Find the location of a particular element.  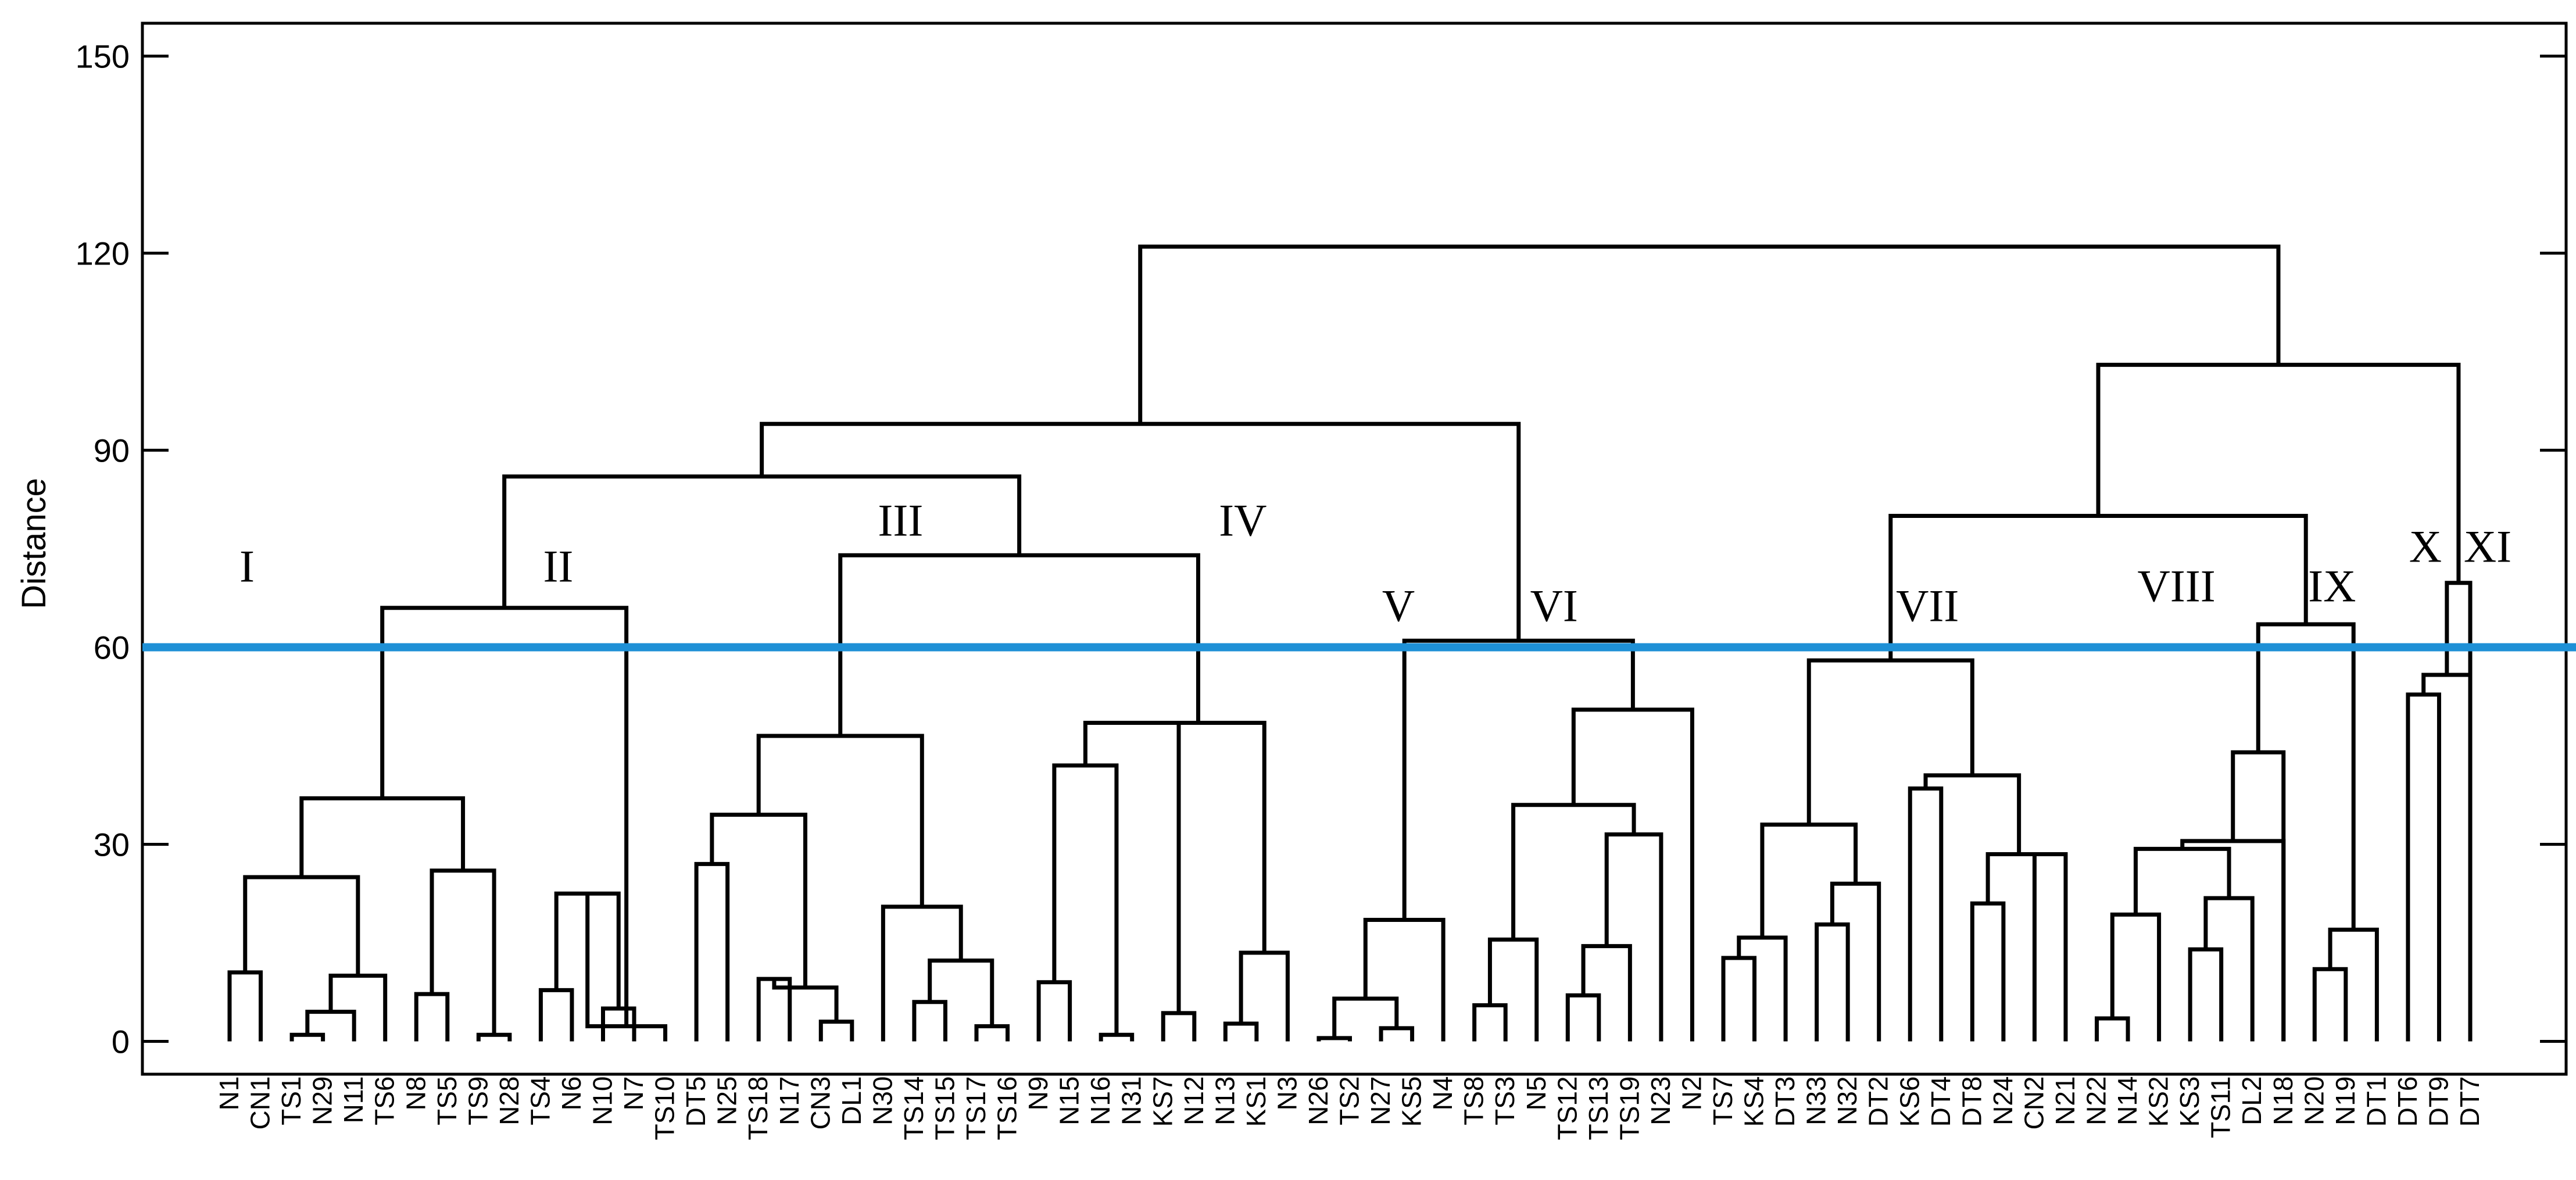

leaf-label: N22 is located at coordinates (2097, 1101).